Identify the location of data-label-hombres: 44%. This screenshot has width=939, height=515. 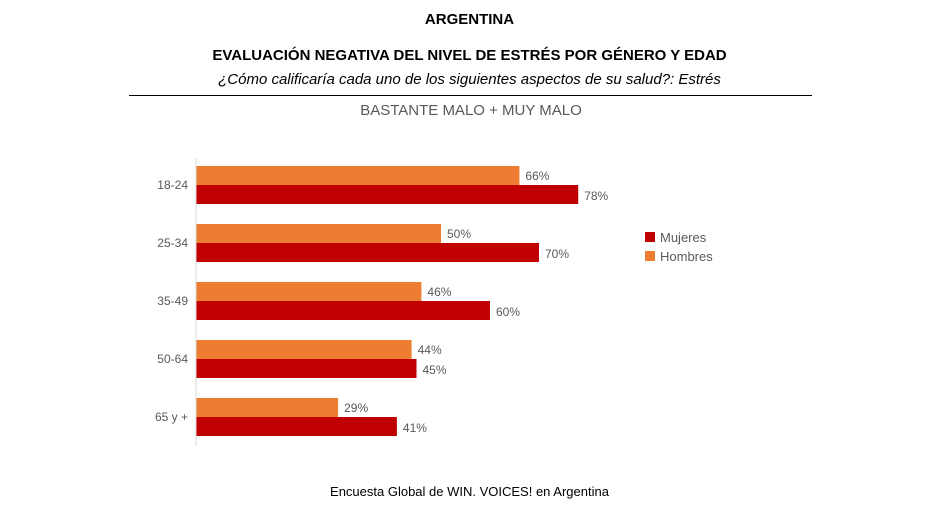
(430, 350).